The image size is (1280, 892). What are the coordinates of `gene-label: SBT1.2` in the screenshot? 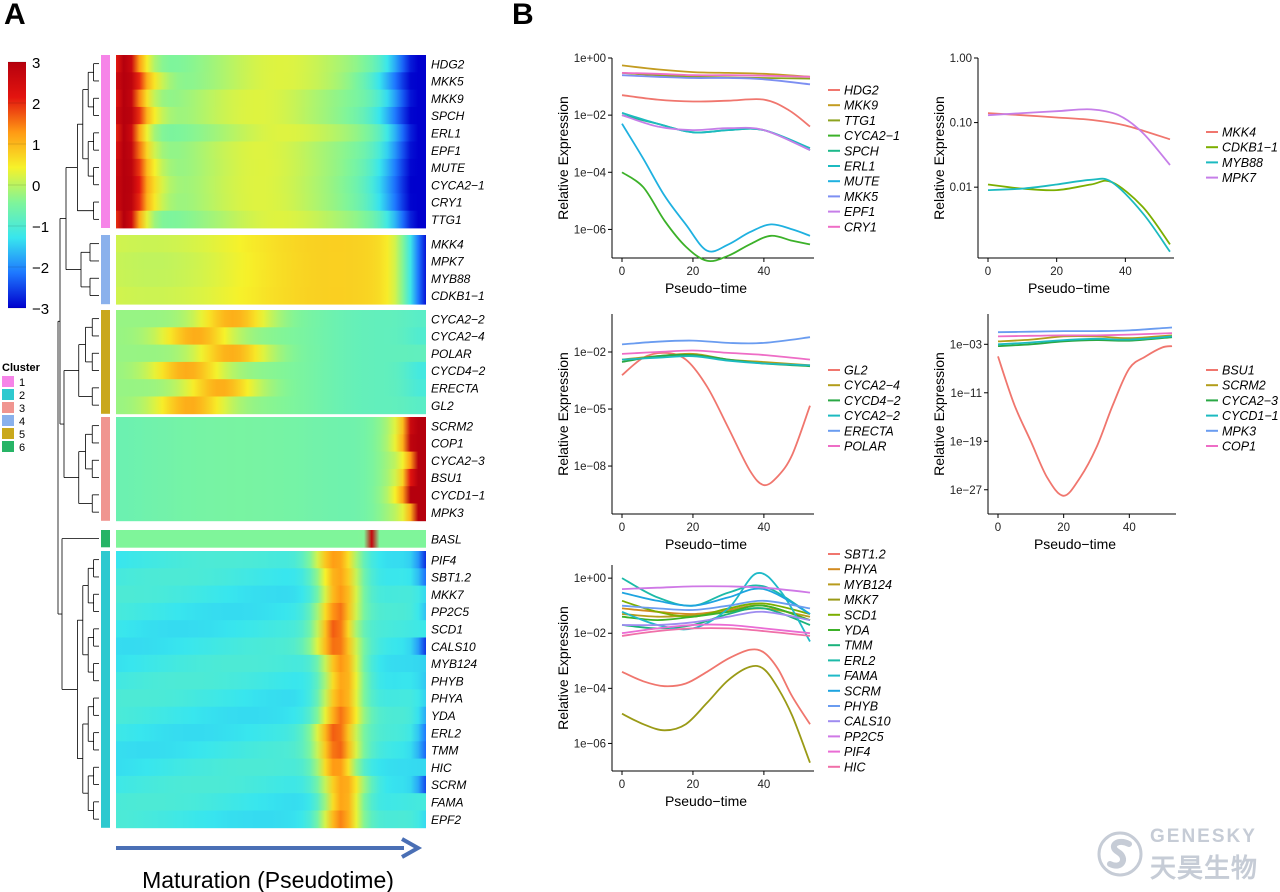 It's located at (451, 578).